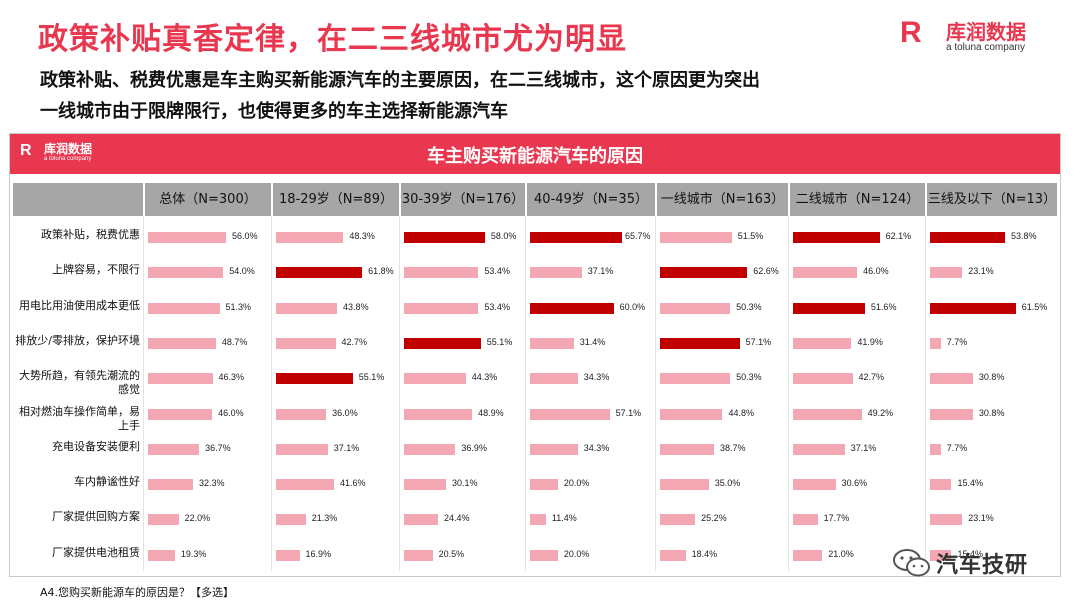 This screenshot has width=1080, height=608. What do you see at coordinates (68, 149) in the screenshot?
I see `banner-logo-name: 库润数据` at bounding box center [68, 149].